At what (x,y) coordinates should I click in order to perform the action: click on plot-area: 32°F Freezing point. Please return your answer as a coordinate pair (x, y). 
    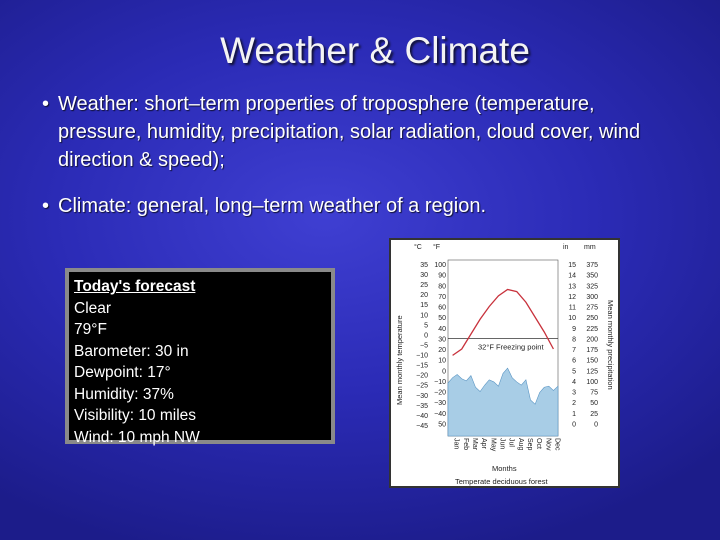
    Looking at the image, I should click on (503, 348).